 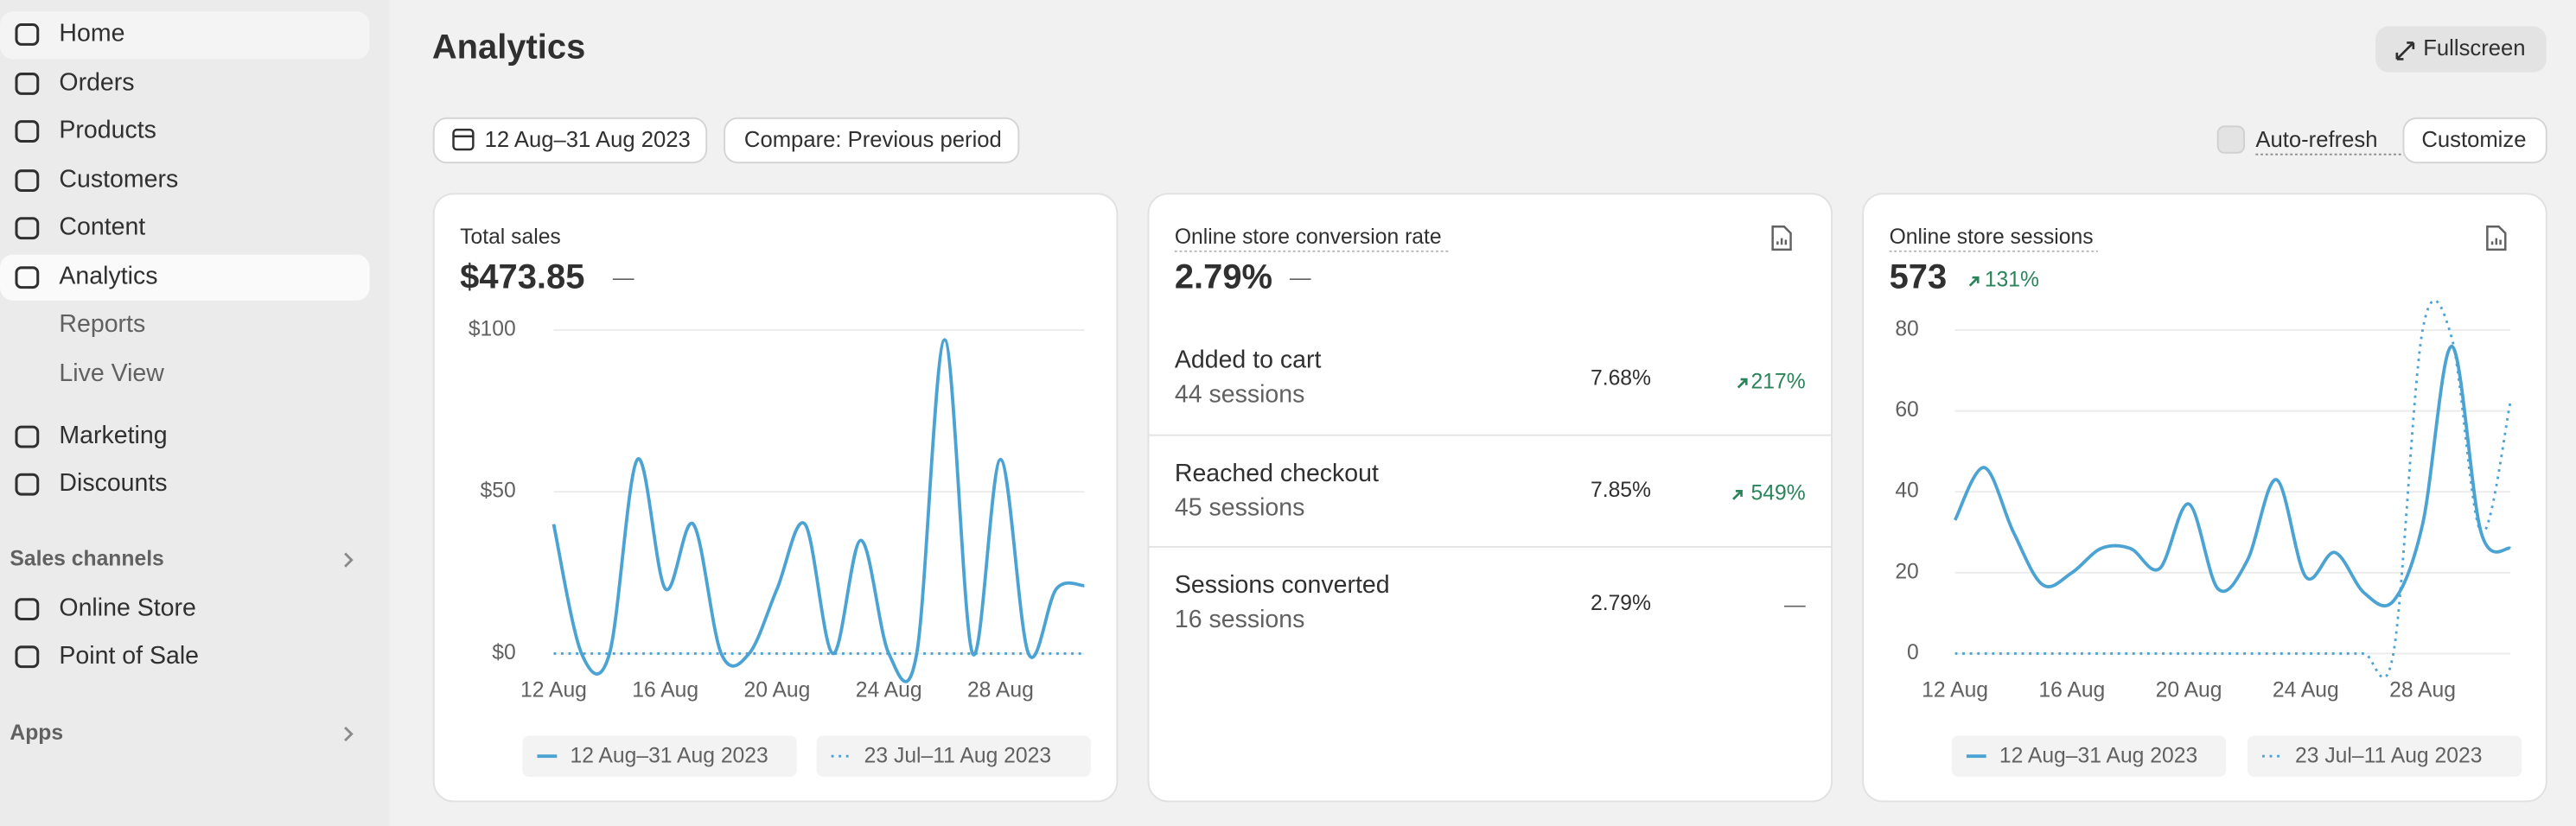 What do you see at coordinates (36, 733) in the screenshot?
I see `section-title: Apps` at bounding box center [36, 733].